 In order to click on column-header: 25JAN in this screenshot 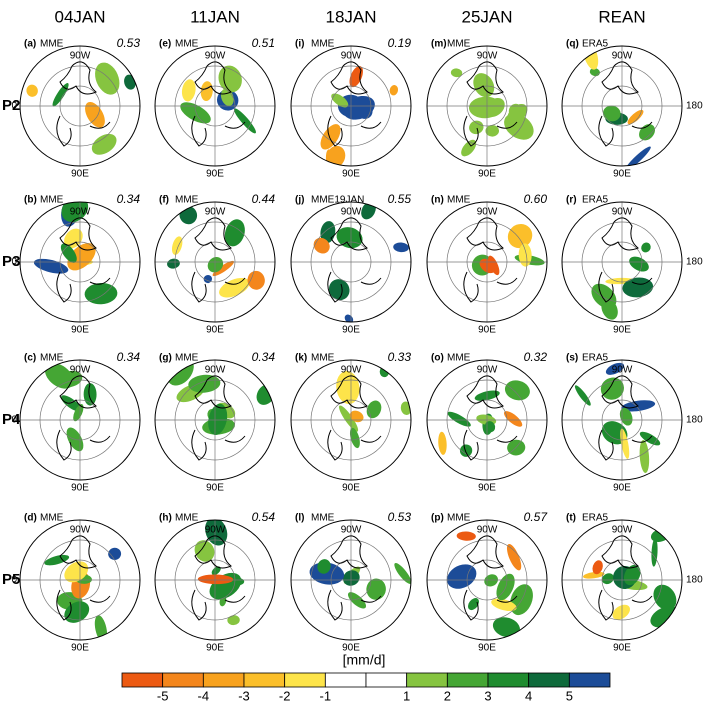, I will do `click(486, 16)`.